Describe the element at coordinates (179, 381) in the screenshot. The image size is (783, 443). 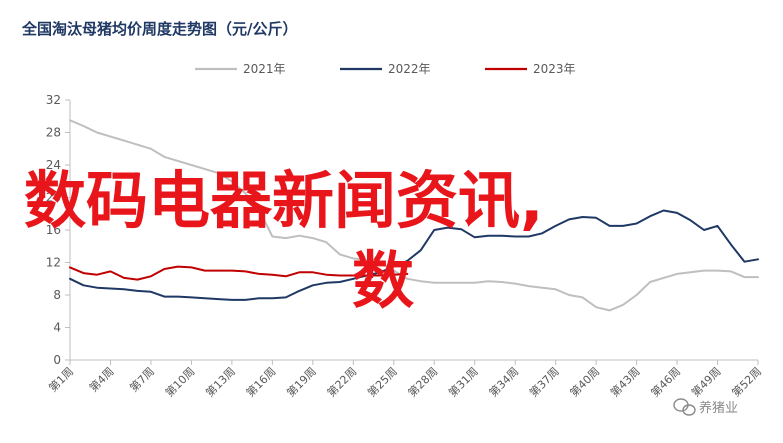
I see `x-tick-label: 第10周` at that location.